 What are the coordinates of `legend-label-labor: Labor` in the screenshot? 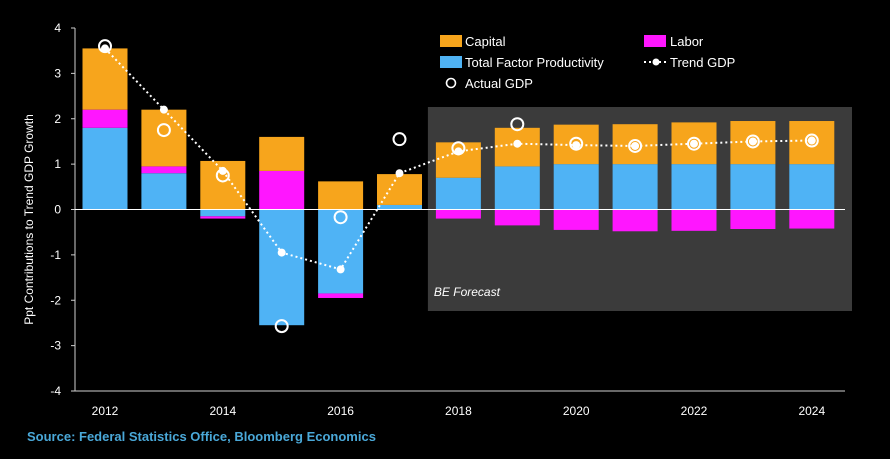 It's located at (687, 41).